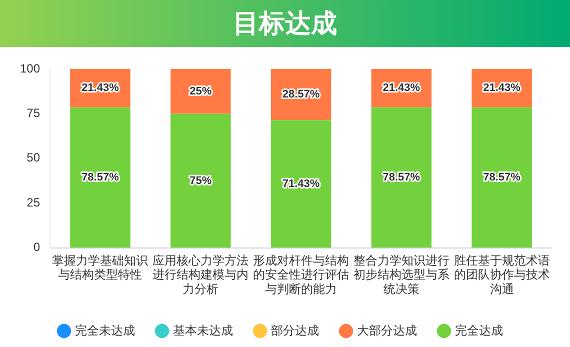 The height and width of the screenshot is (347, 570). What do you see at coordinates (479, 330) in the screenshot?
I see `legend-label: 完全达成` at bounding box center [479, 330].